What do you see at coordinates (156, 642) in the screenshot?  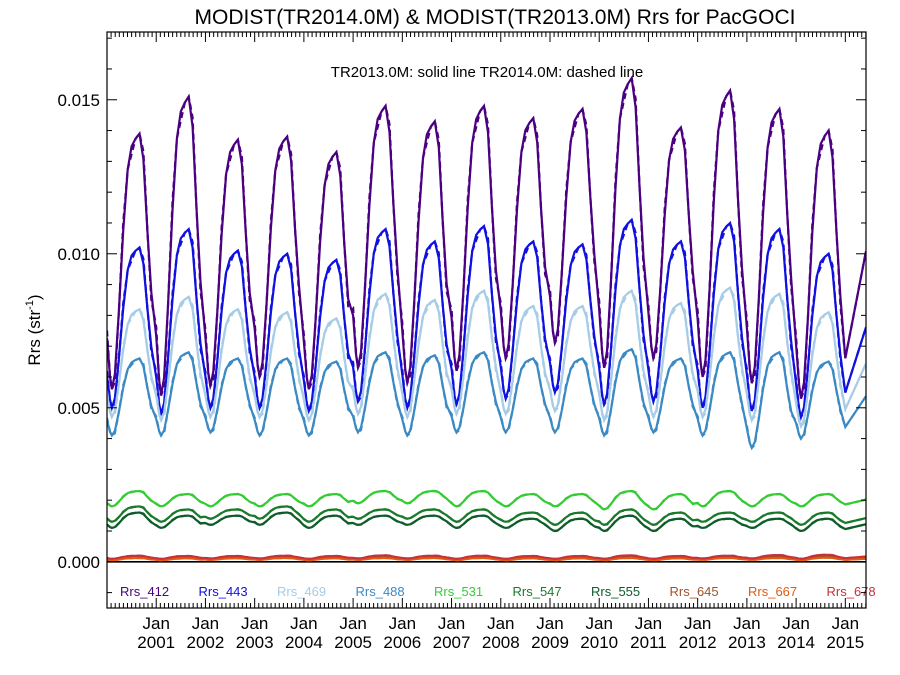 I see `x-tick-label-year: 2001` at bounding box center [156, 642].